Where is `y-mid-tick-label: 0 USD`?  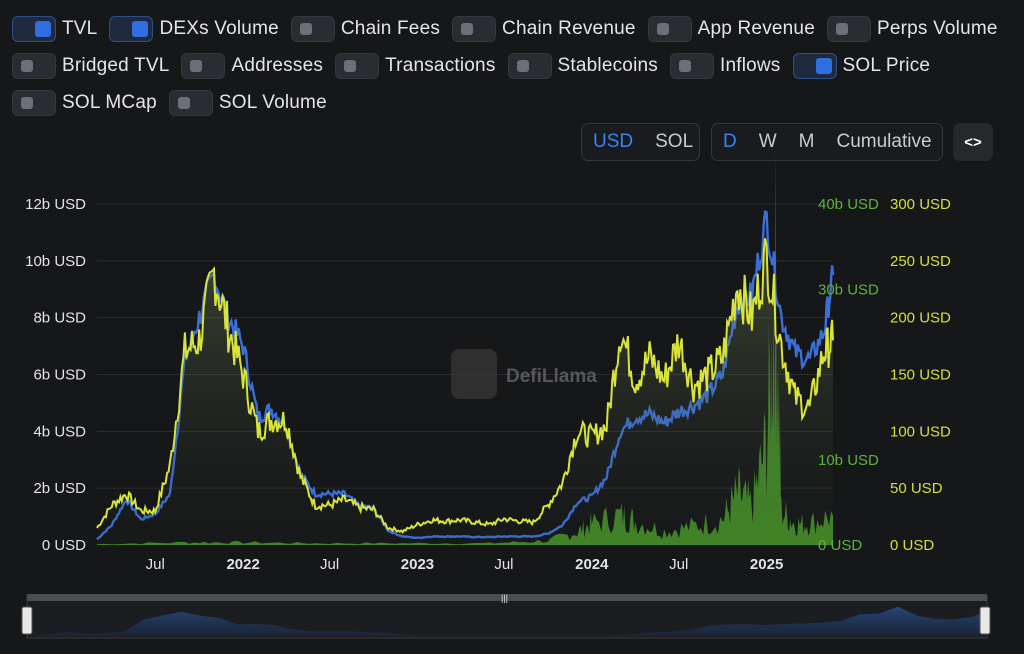 y-mid-tick-label: 0 USD is located at coordinates (840, 545).